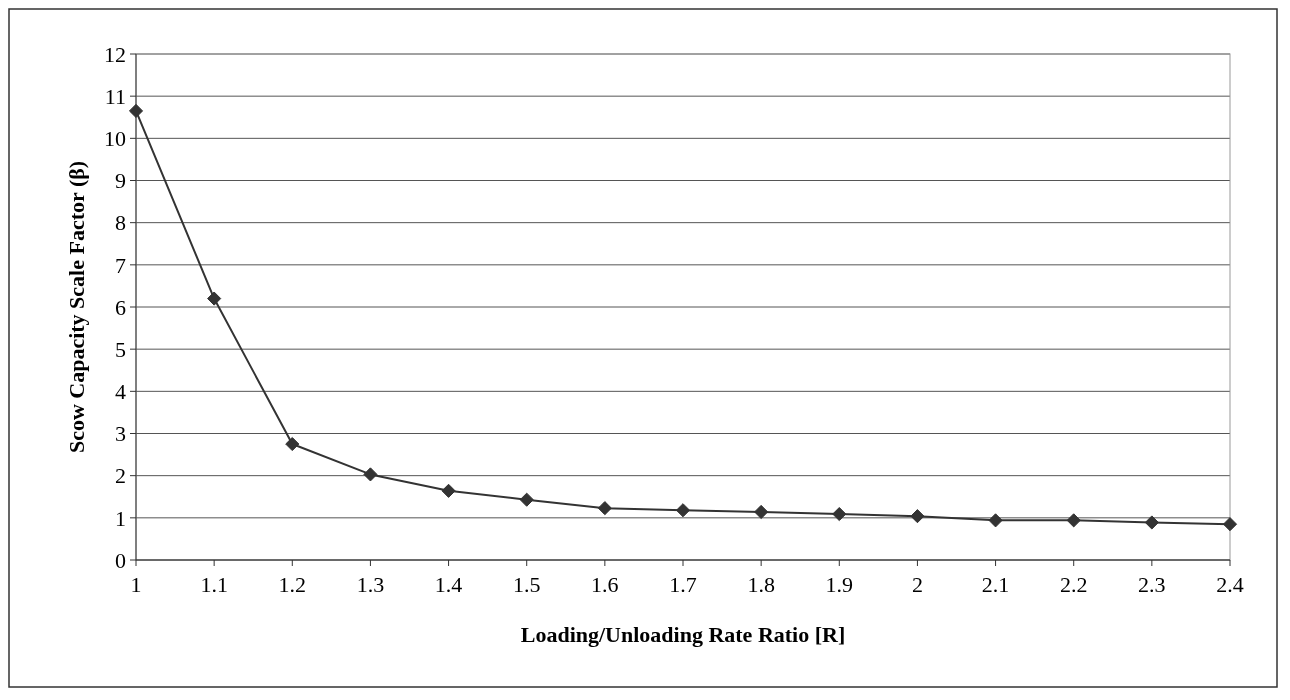 The height and width of the screenshot is (700, 1290). Describe the element at coordinates (683, 584) in the screenshot. I see `x-tick-label: 1.7` at that location.